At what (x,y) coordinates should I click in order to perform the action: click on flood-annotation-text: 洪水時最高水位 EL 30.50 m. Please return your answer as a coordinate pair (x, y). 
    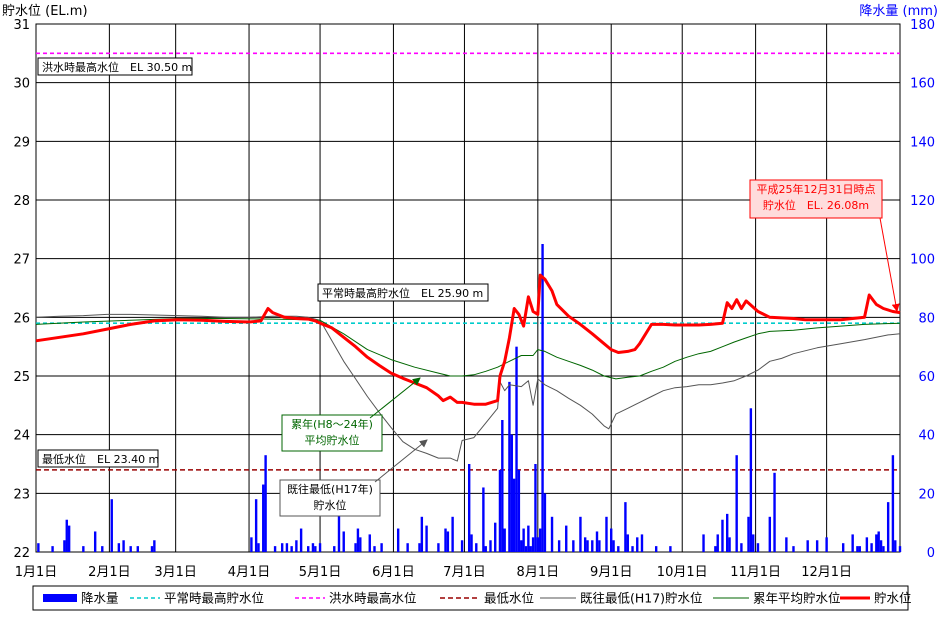
    Looking at the image, I should click on (117, 67).